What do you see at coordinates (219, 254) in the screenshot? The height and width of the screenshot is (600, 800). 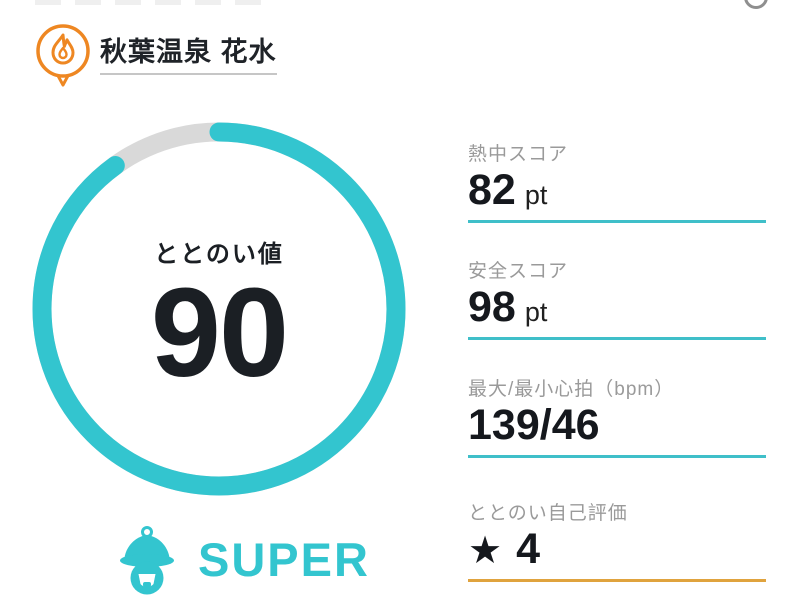 I see `gauge-label: ととのい値` at bounding box center [219, 254].